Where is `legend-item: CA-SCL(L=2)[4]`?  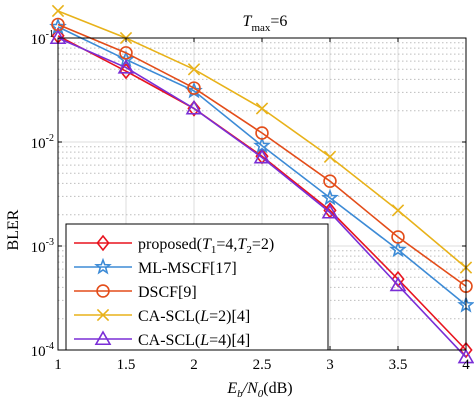 legend-item: CA-SCL(L=2)[4] is located at coordinates (162, 316).